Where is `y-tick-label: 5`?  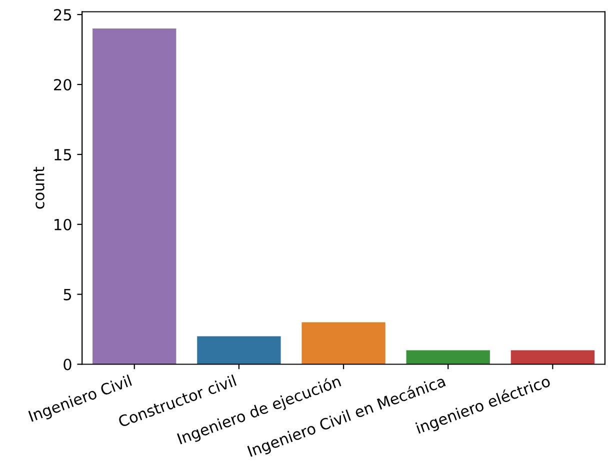
y-tick-label: 5 is located at coordinates (68, 294).